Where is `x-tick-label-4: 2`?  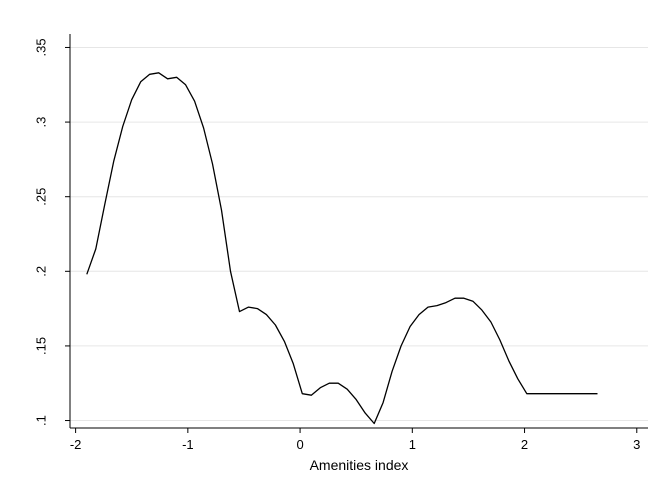 x-tick-label-4: 2 is located at coordinates (524, 444).